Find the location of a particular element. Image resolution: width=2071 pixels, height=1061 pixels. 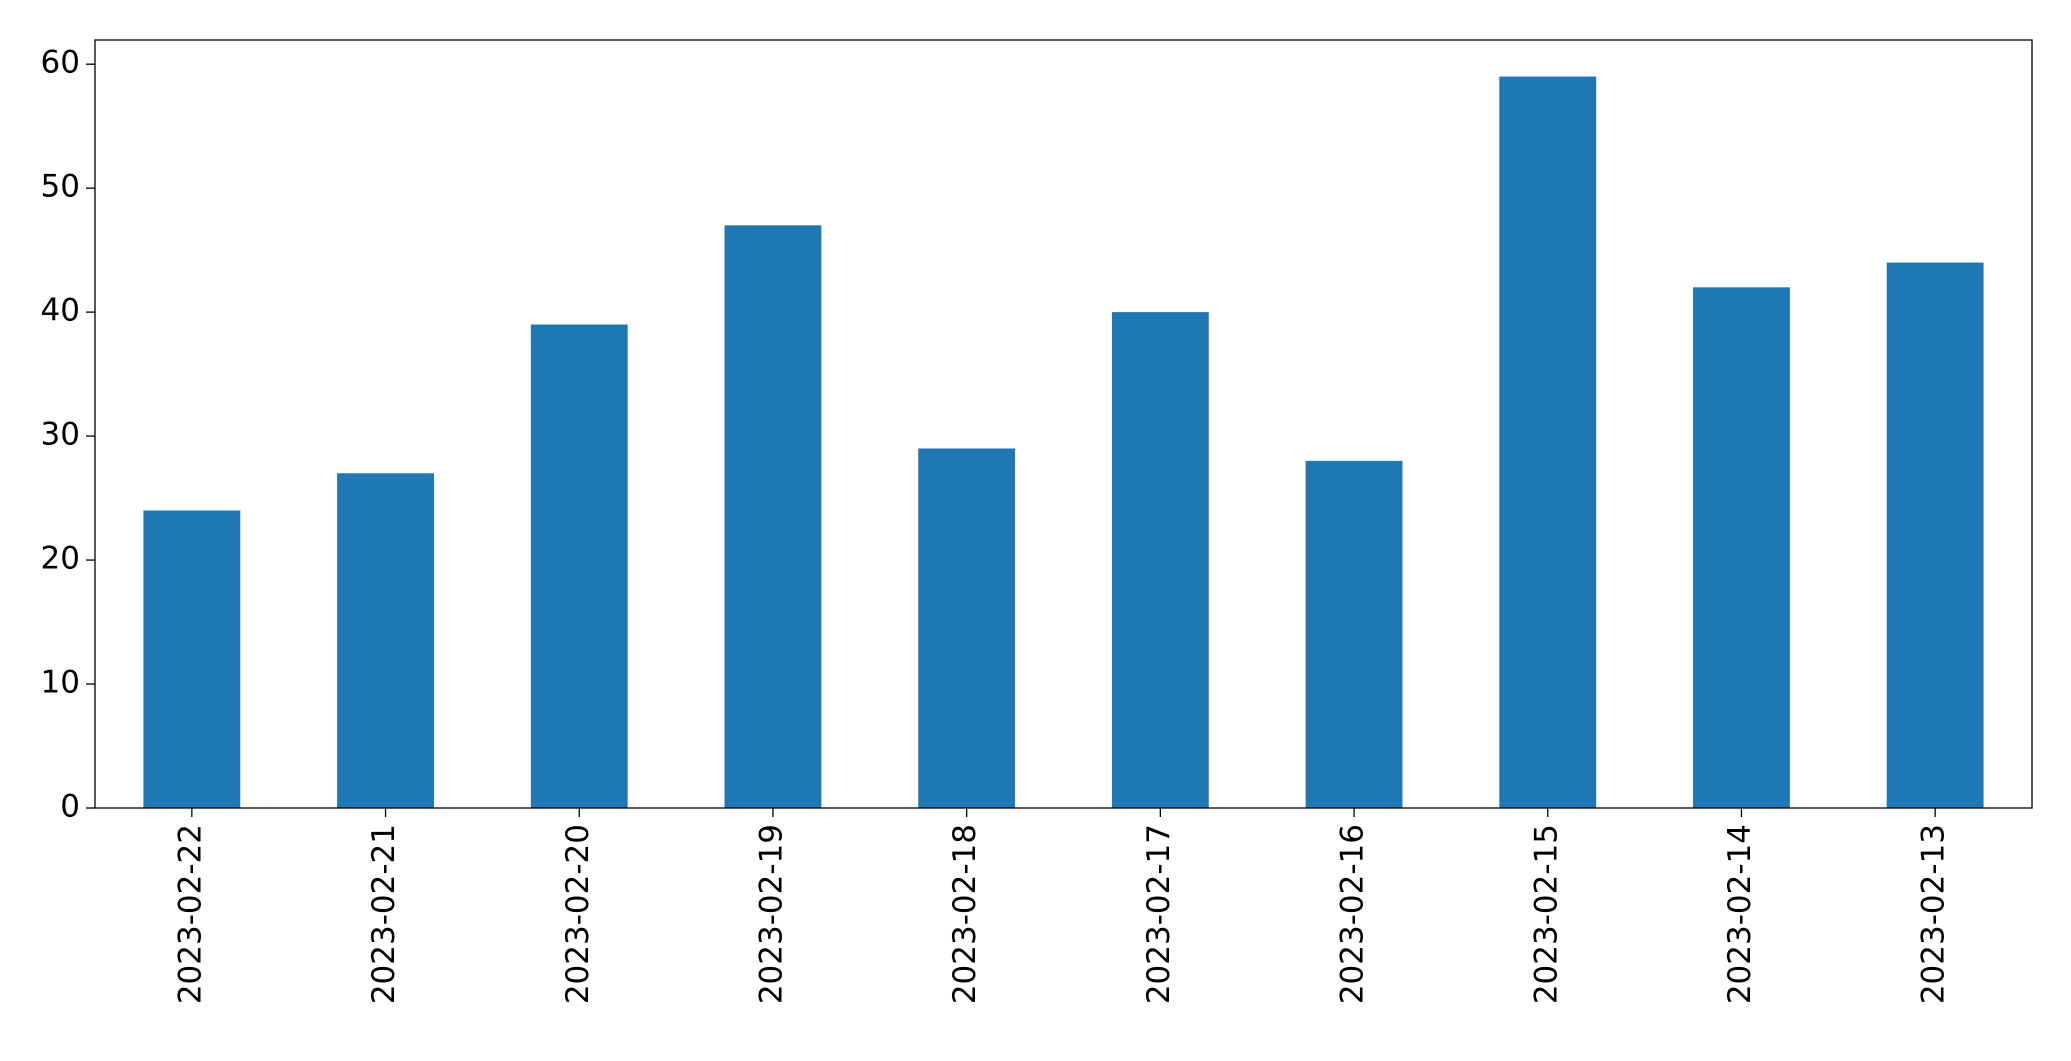

y-tick-label: 60 is located at coordinates (60, 63).